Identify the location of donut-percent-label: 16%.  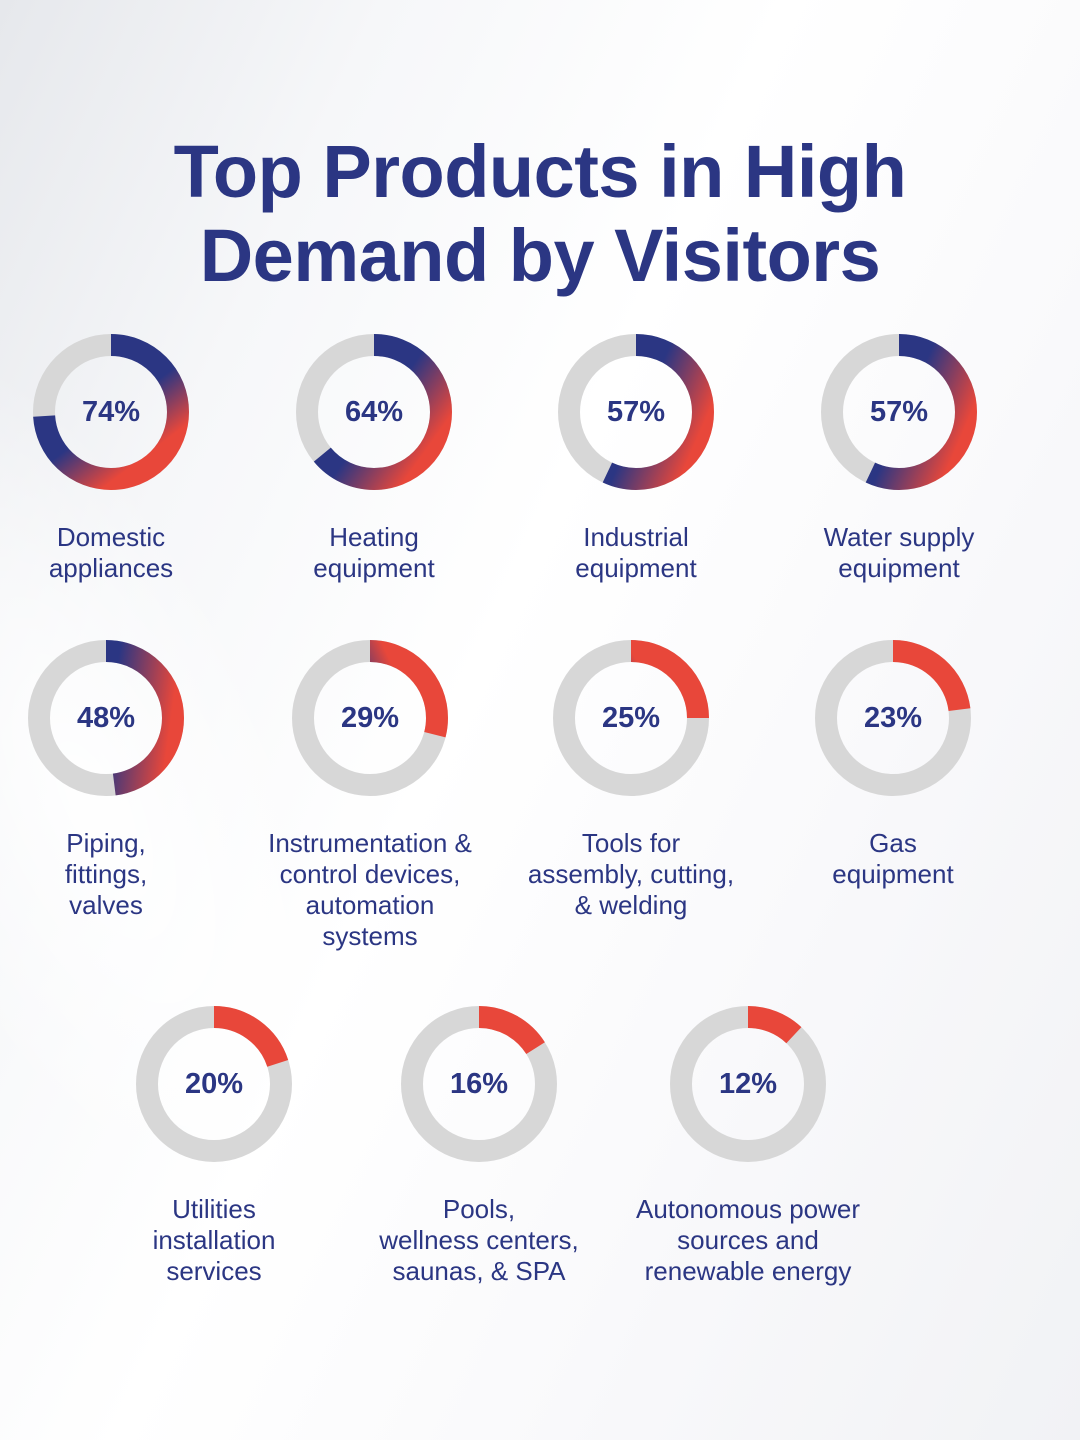
(479, 1084).